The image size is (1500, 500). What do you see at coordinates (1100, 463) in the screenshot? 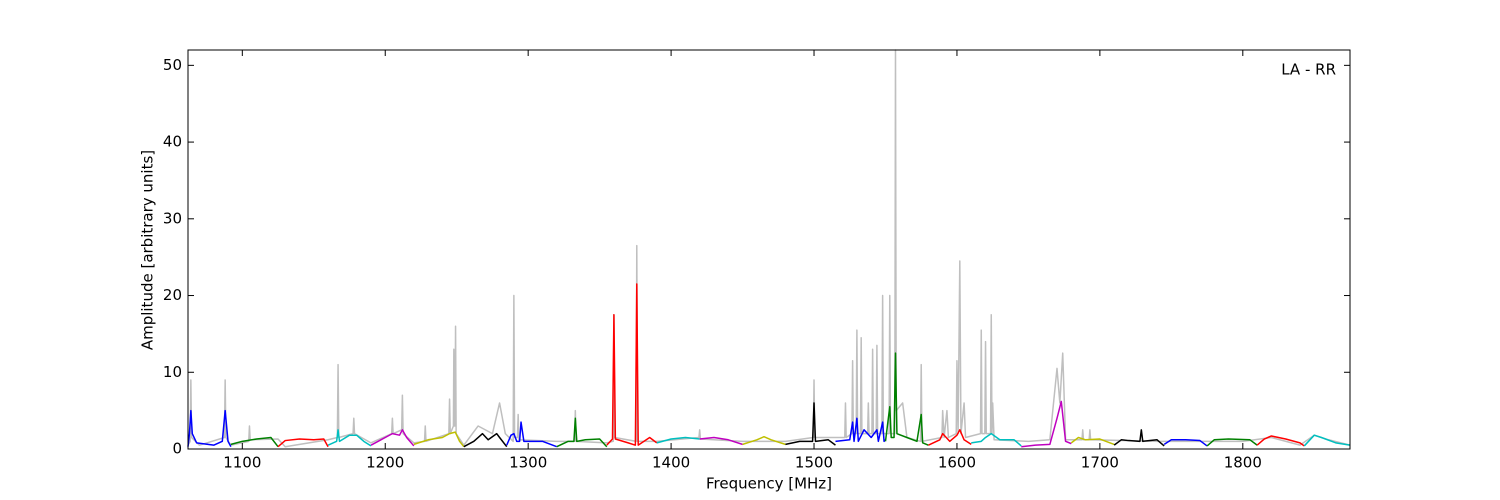
I see `x-tick-label: 1700` at bounding box center [1100, 463].